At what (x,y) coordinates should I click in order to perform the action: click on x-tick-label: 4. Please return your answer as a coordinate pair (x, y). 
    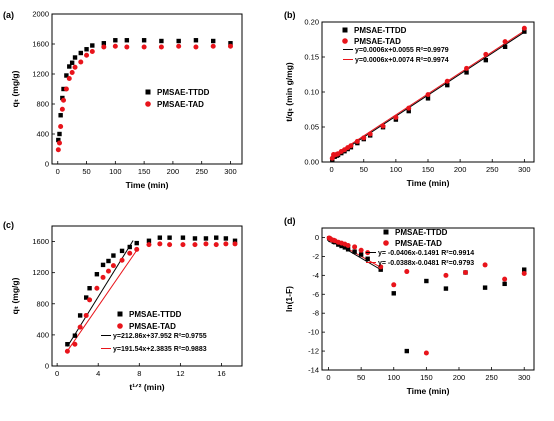
    Looking at the image, I should click on (98, 373).